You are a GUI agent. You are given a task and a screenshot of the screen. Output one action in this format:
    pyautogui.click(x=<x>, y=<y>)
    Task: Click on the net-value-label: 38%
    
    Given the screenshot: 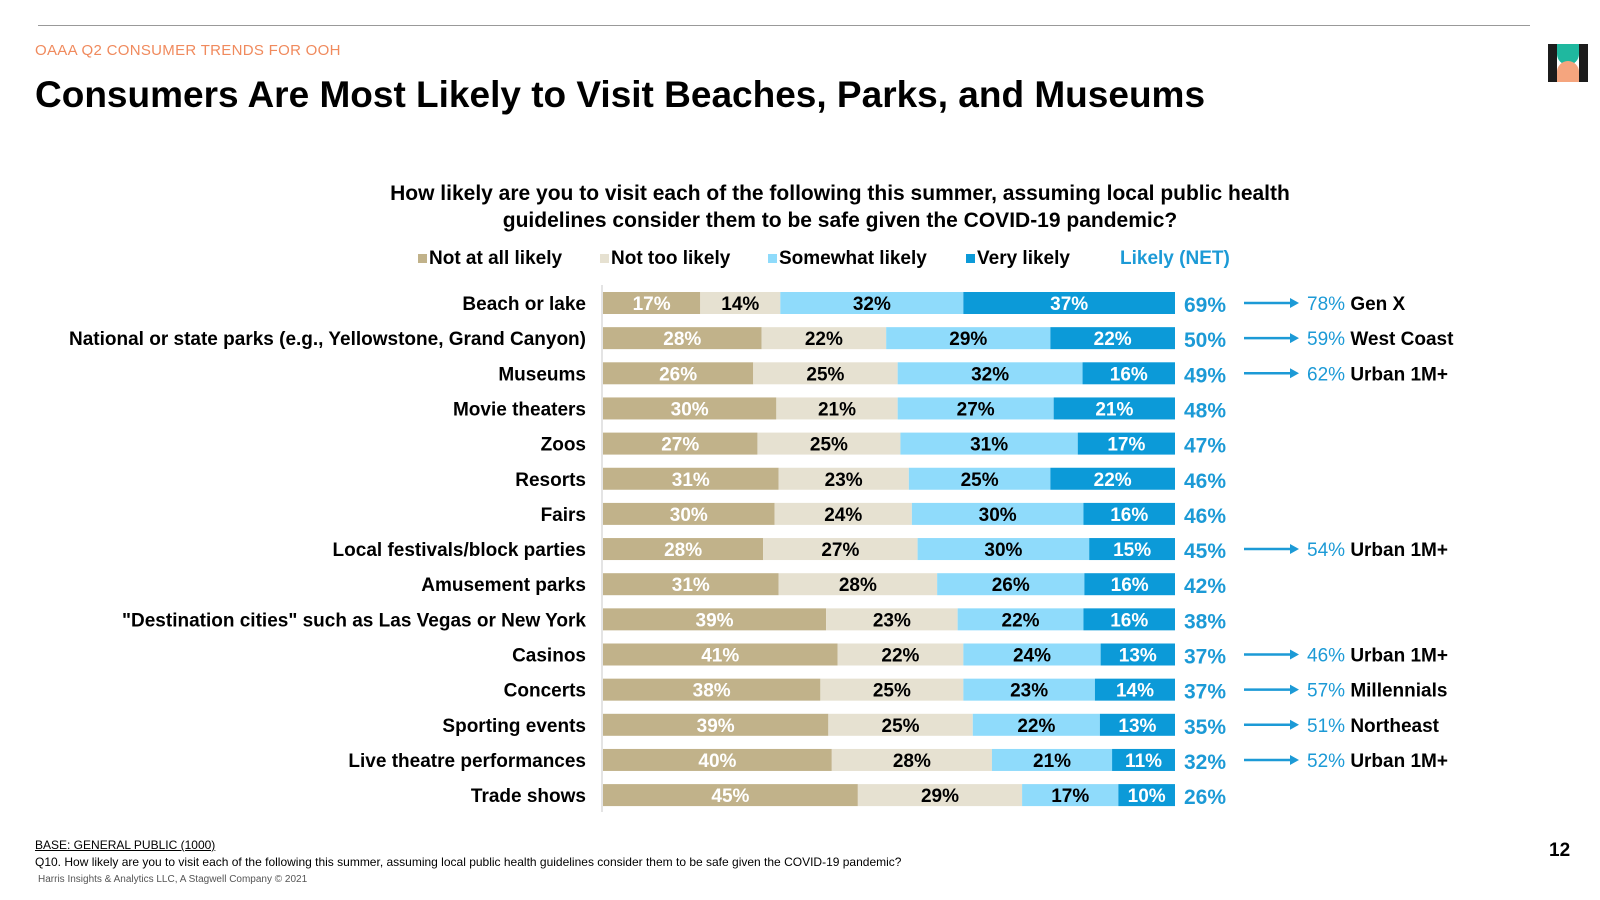 What is the action you would take?
    pyautogui.click(x=1205, y=621)
    